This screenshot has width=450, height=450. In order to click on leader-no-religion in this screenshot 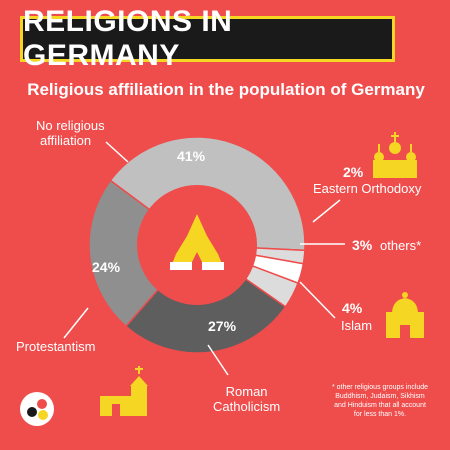, I will do `click(117, 152)`.